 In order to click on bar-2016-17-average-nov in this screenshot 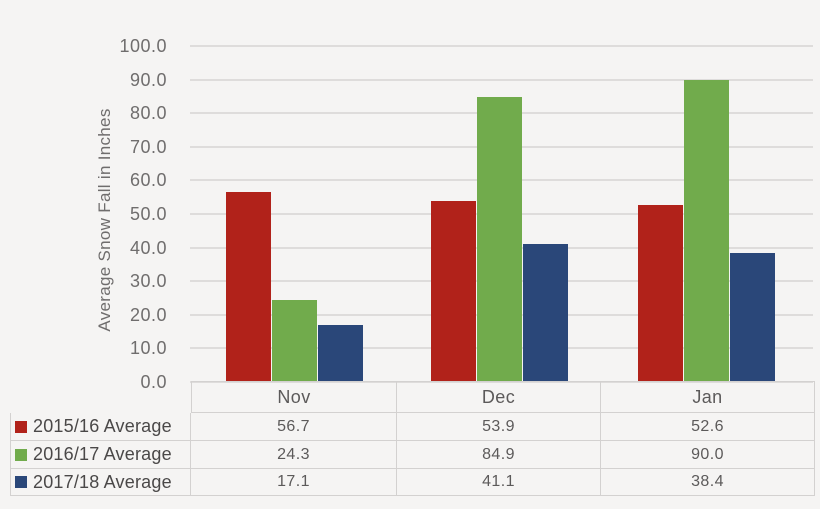, I will do `click(294, 341)`.